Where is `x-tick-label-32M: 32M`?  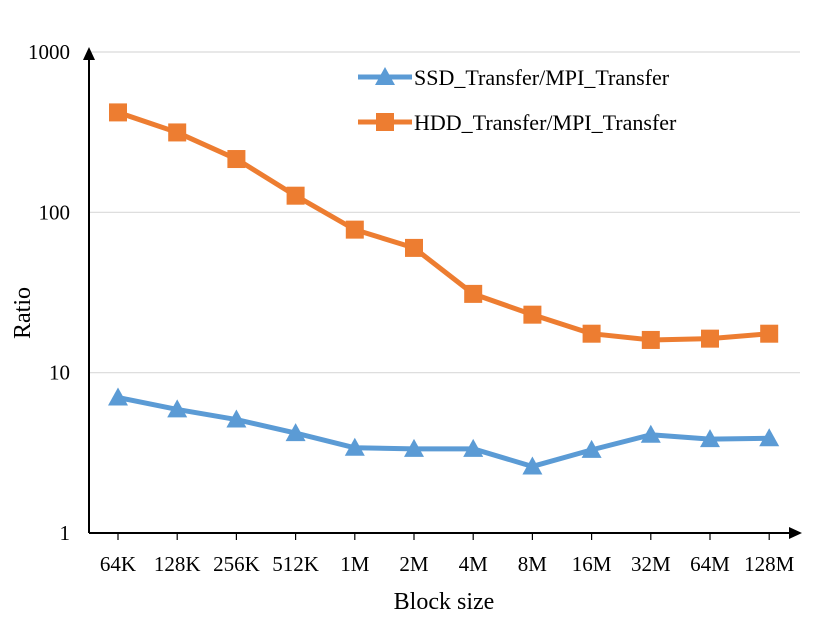 x-tick-label-32M: 32M is located at coordinates (651, 564).